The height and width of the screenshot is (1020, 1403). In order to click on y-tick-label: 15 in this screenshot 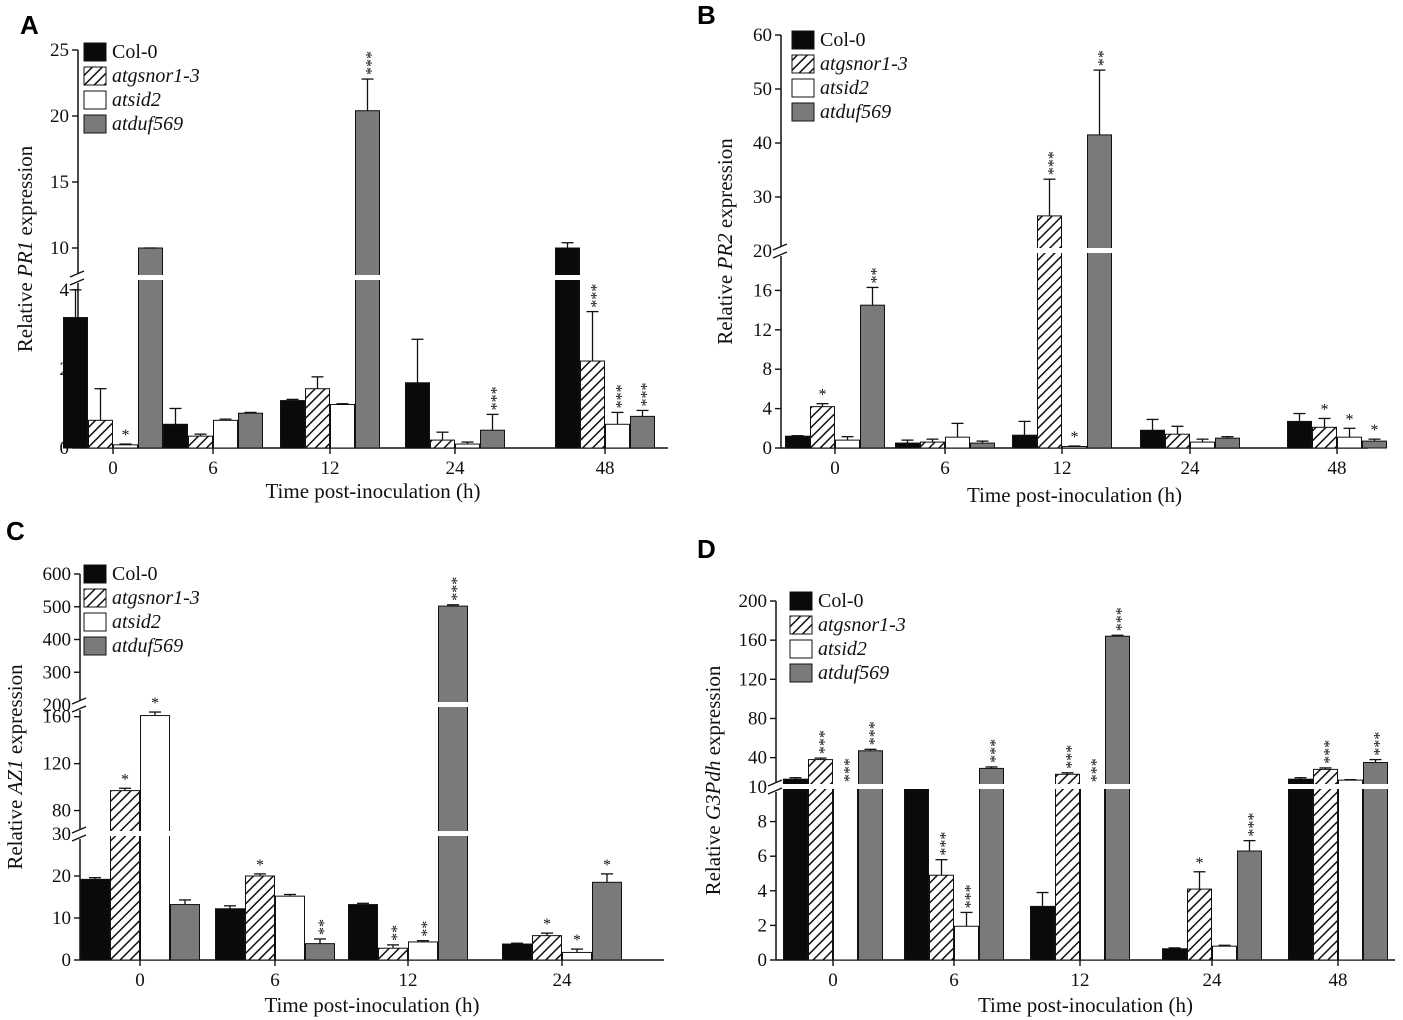, I will do `click(59, 182)`.